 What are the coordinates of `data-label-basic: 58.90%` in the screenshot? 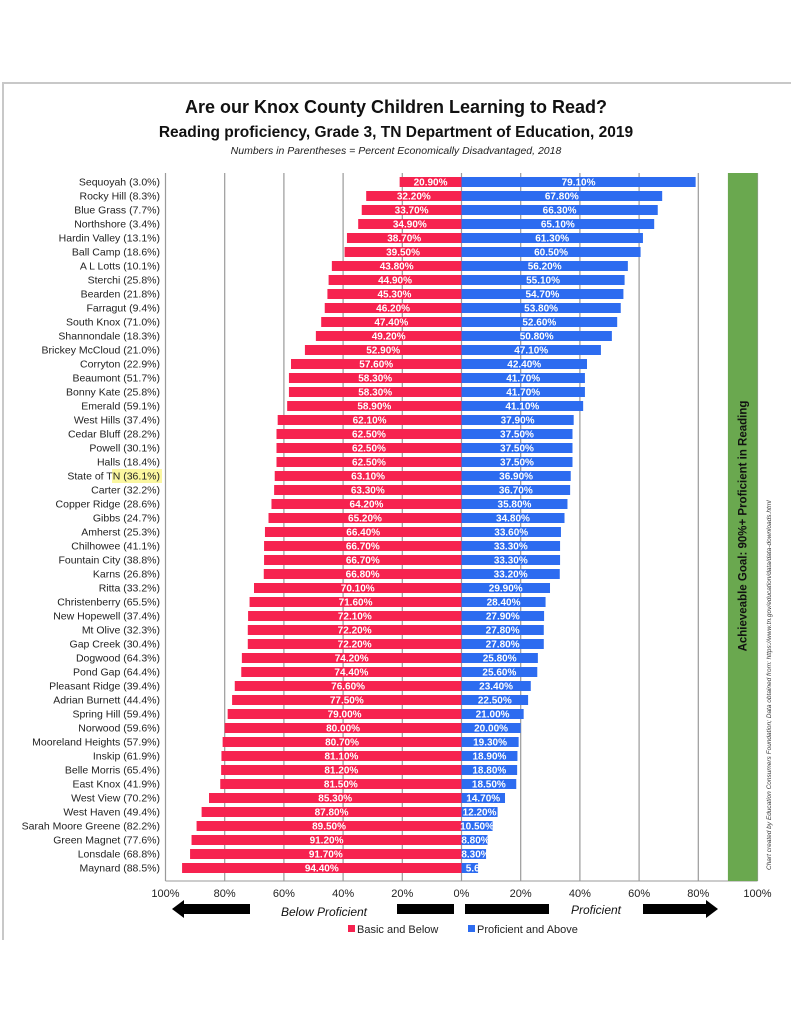 It's located at (374, 407).